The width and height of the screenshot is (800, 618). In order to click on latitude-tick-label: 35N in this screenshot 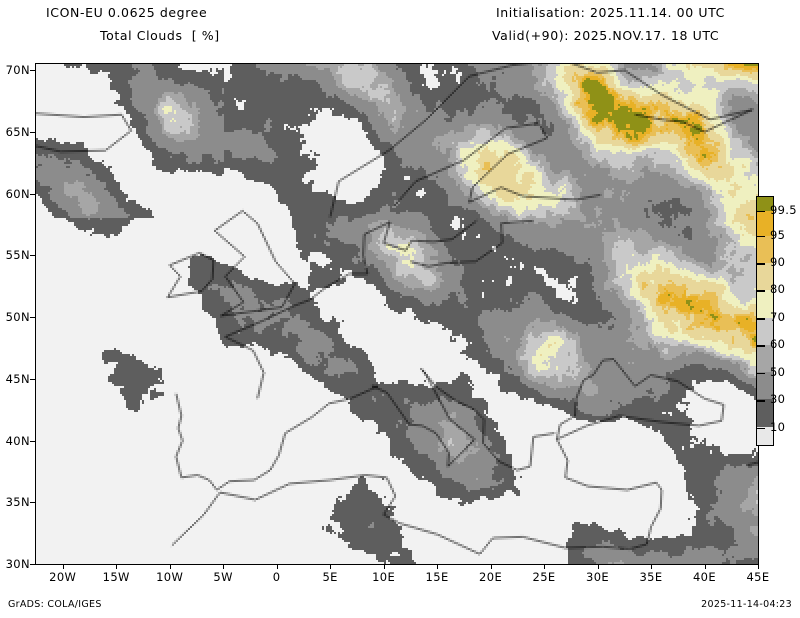, I will do `click(17, 502)`.